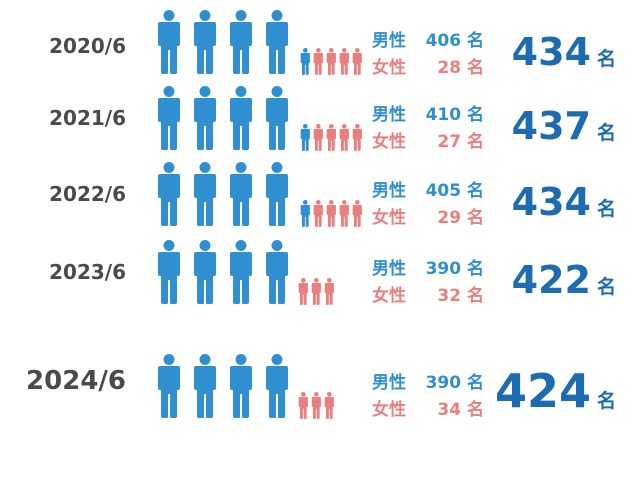 This screenshot has height=500, width=640. What do you see at coordinates (460, 410) in the screenshot?
I see `female-value: 34 名` at bounding box center [460, 410].